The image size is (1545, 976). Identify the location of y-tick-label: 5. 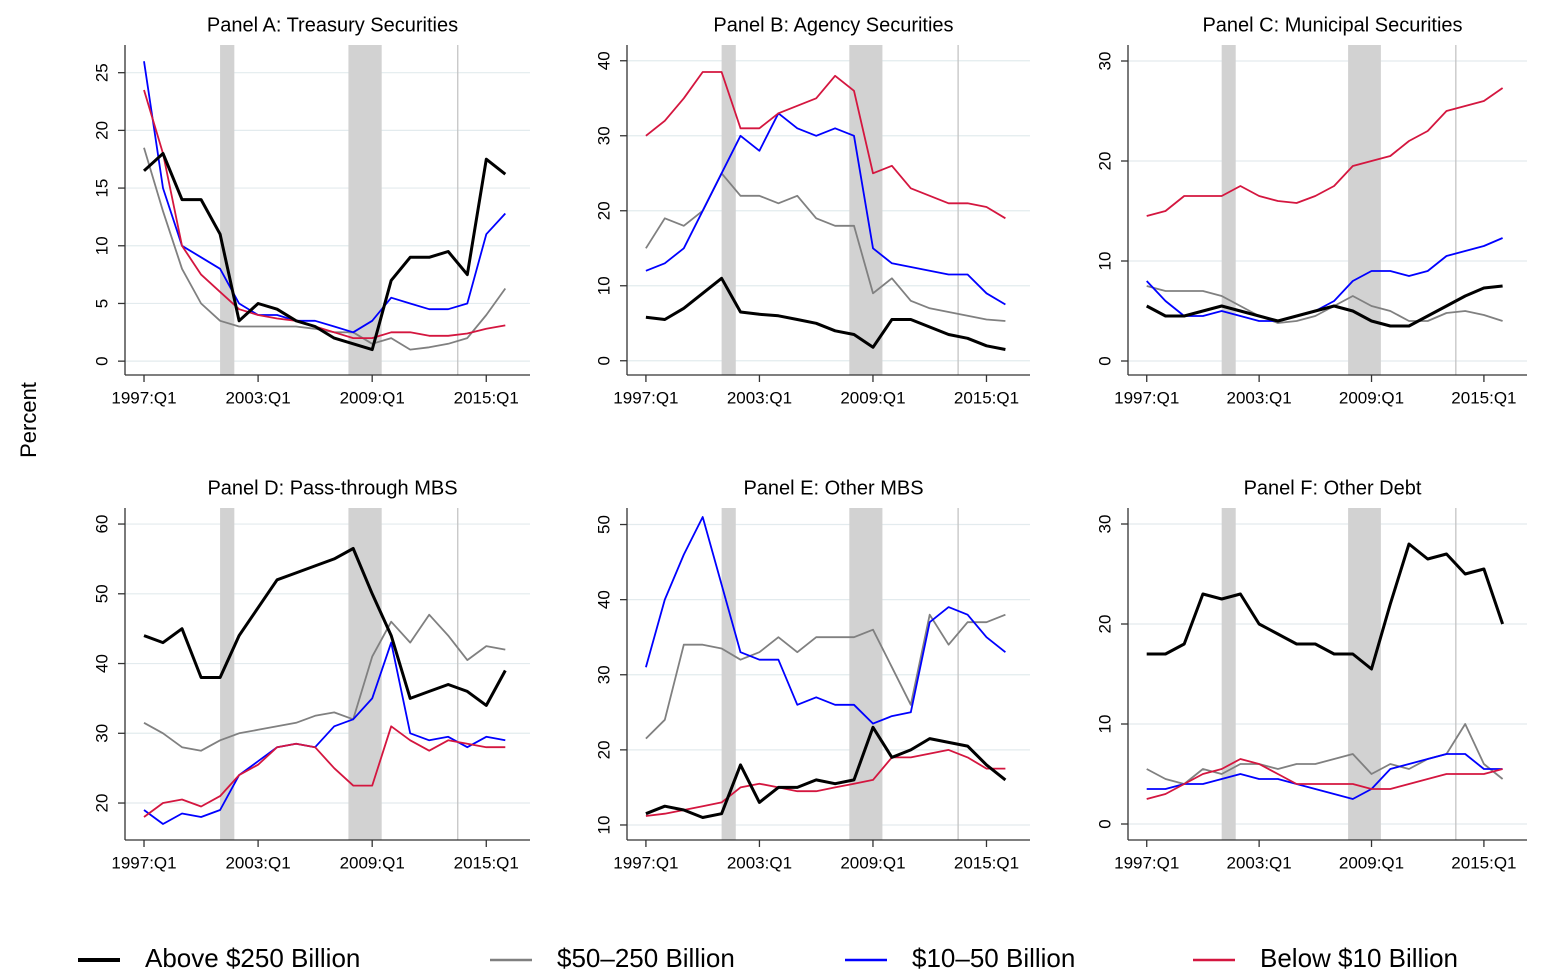
(101, 303).